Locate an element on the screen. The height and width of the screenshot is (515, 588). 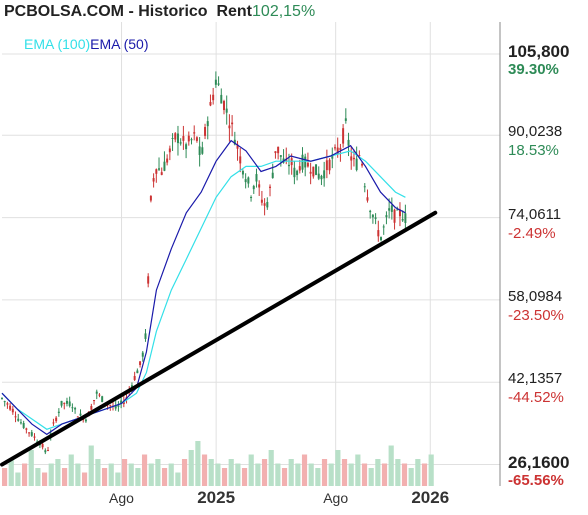
y-tick-pct-5: -65.56% is located at coordinates (536, 480).